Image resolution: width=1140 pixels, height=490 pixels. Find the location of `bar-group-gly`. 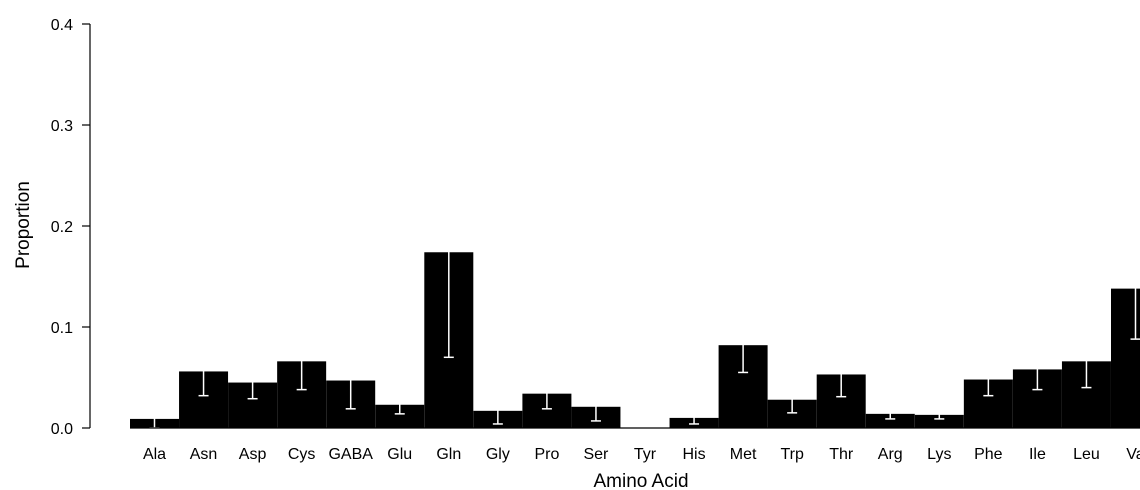

bar-group-gly is located at coordinates (498, 412).